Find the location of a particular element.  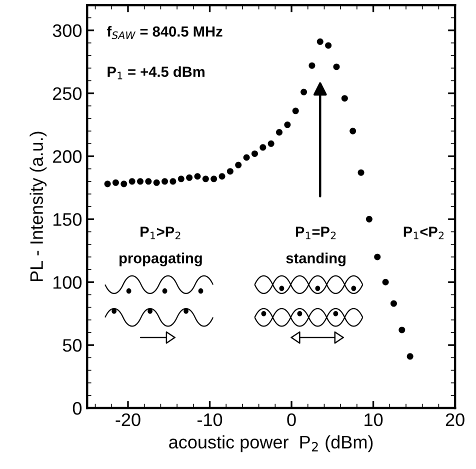

y-tick-label: 50 is located at coordinates (72, 345).